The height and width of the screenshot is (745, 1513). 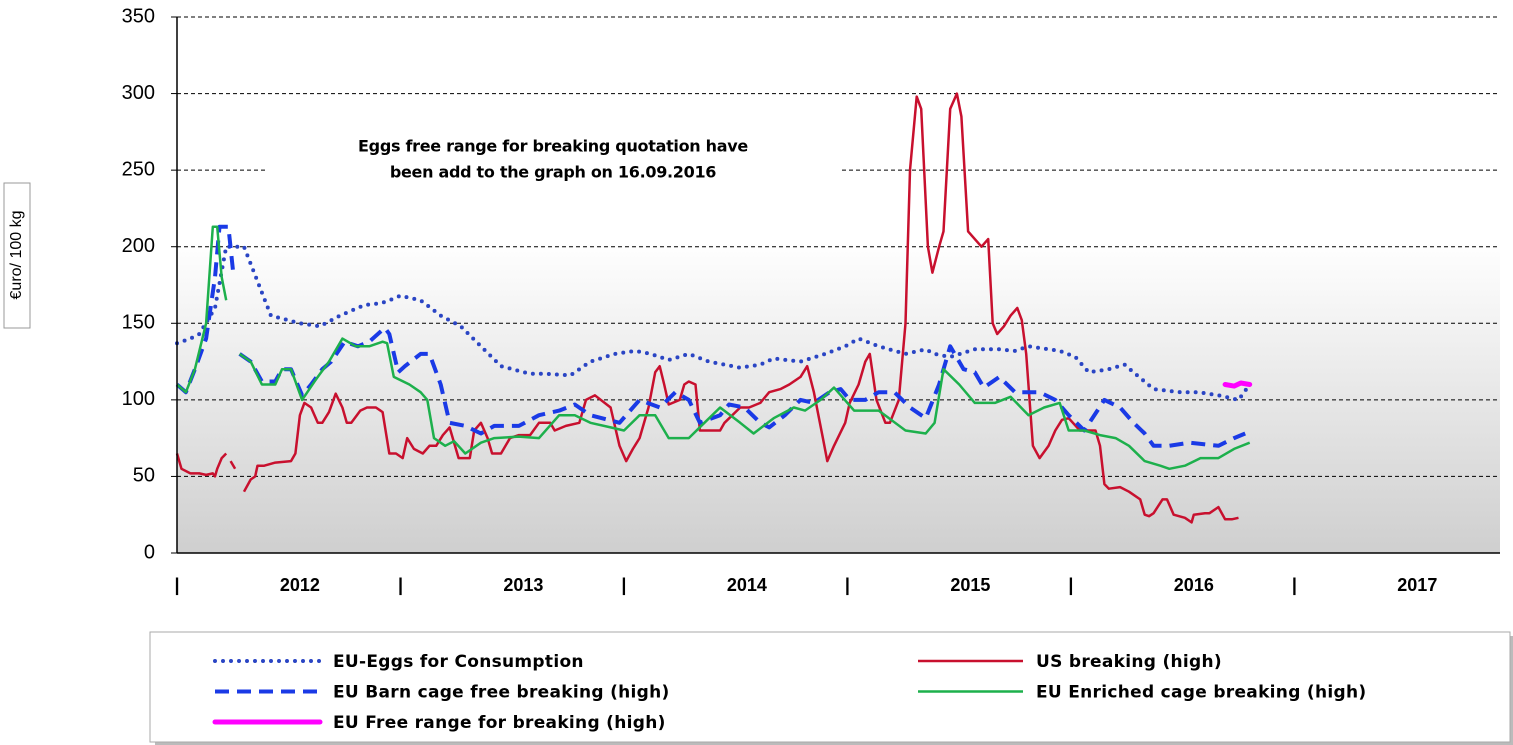 I want to click on y-tick-label: 100, so click(x=138, y=399).